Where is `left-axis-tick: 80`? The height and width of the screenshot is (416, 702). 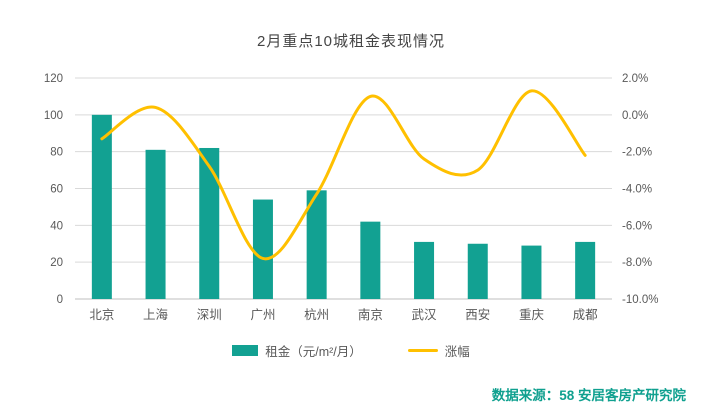
left-axis-tick: 80 is located at coordinates (56, 153).